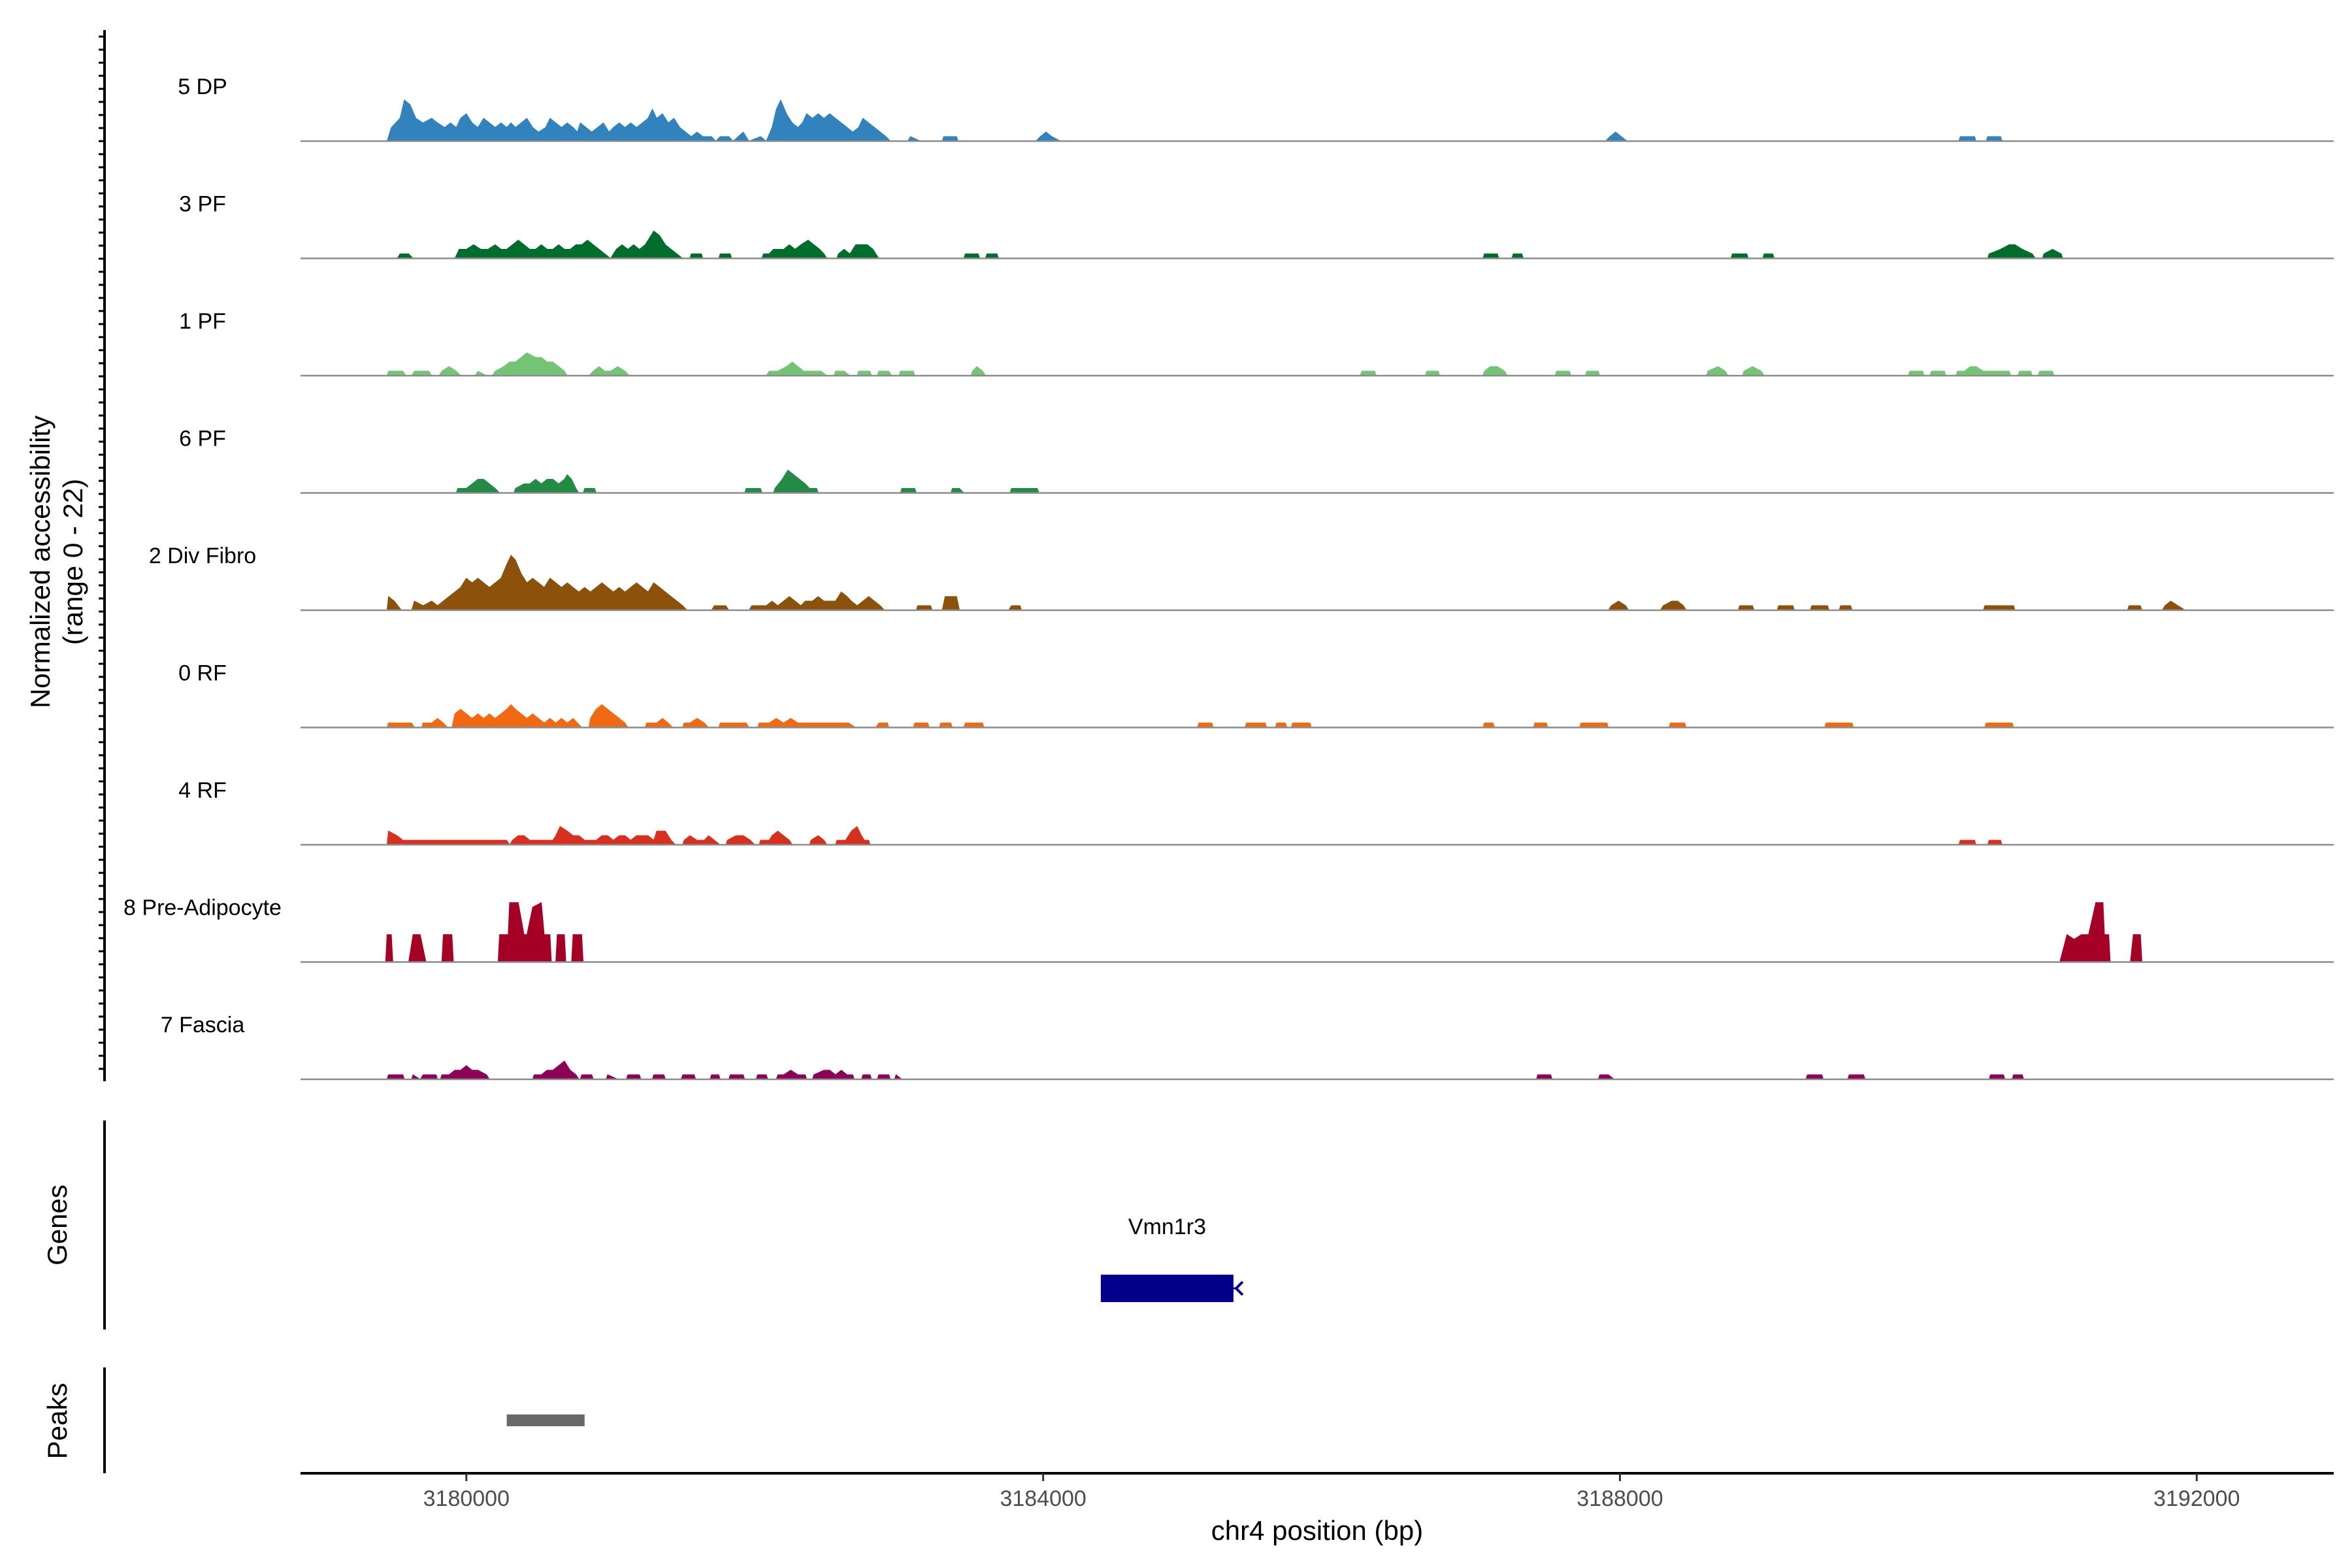  Describe the element at coordinates (466, 1498) in the screenshot. I see `x-tick-label: 3180000` at that location.